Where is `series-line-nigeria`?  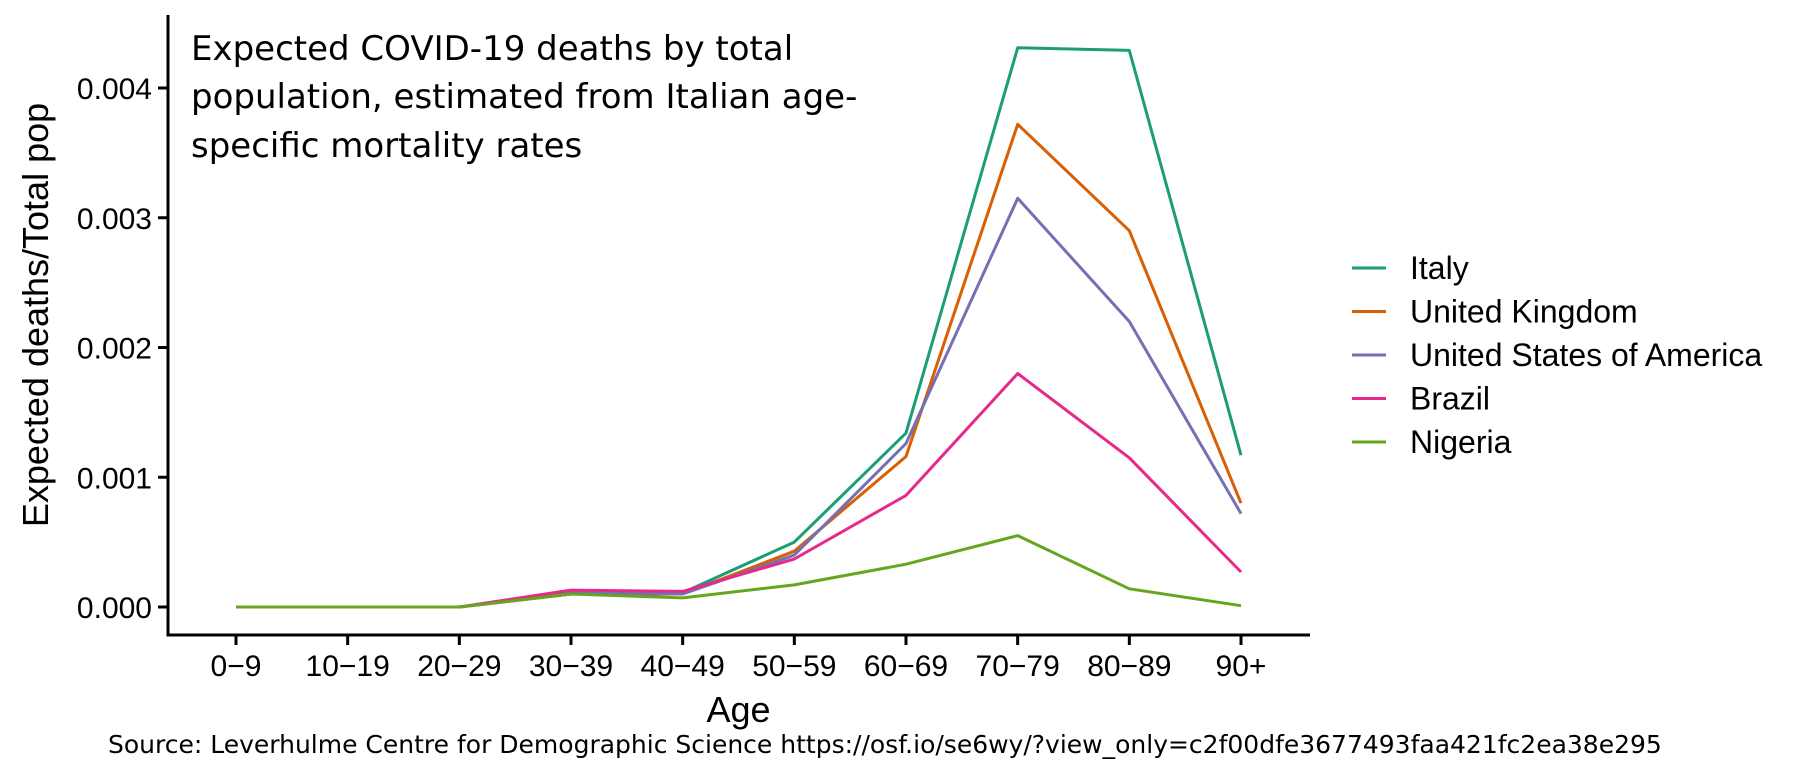
series-line-nigeria is located at coordinates (739, 571).